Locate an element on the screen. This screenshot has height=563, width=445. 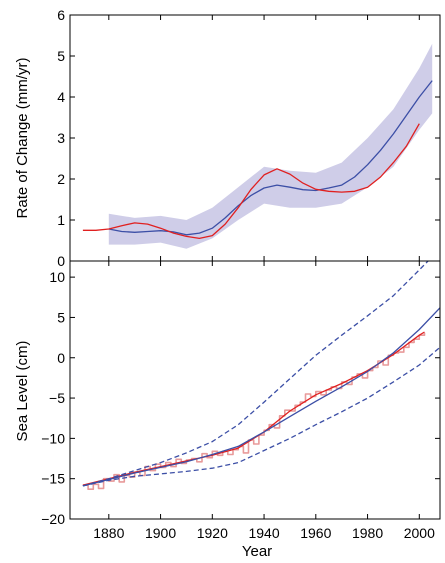
bottom-ytick-label: −15 is located at coordinates (53, 479).